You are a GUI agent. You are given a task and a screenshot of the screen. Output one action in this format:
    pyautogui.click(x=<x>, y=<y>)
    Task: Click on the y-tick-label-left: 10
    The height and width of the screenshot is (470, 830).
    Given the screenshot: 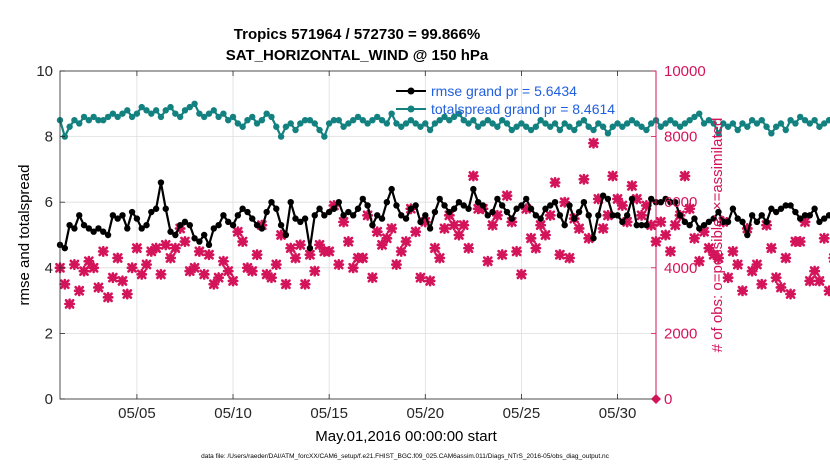 What is the action you would take?
    pyautogui.click(x=44, y=71)
    